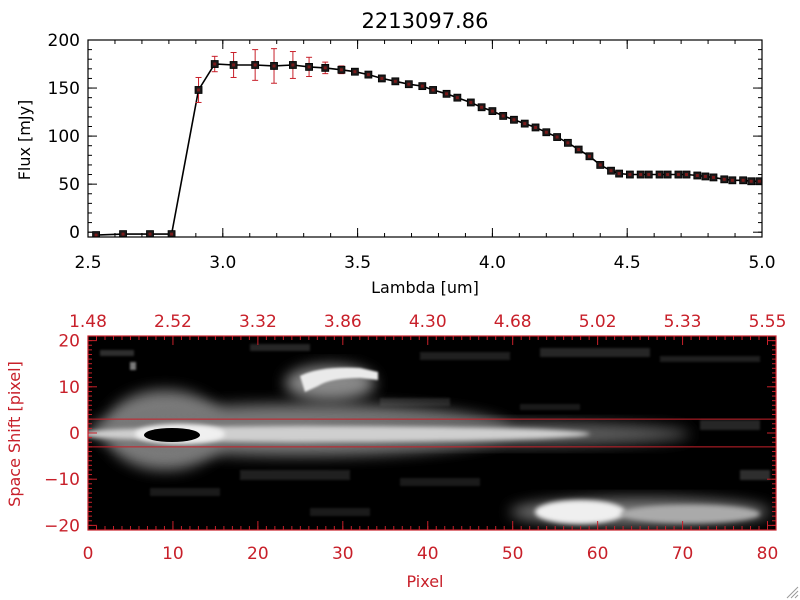  Describe the element at coordinates (343, 554) in the screenshot. I see `pixel-tick-label: 30` at that location.